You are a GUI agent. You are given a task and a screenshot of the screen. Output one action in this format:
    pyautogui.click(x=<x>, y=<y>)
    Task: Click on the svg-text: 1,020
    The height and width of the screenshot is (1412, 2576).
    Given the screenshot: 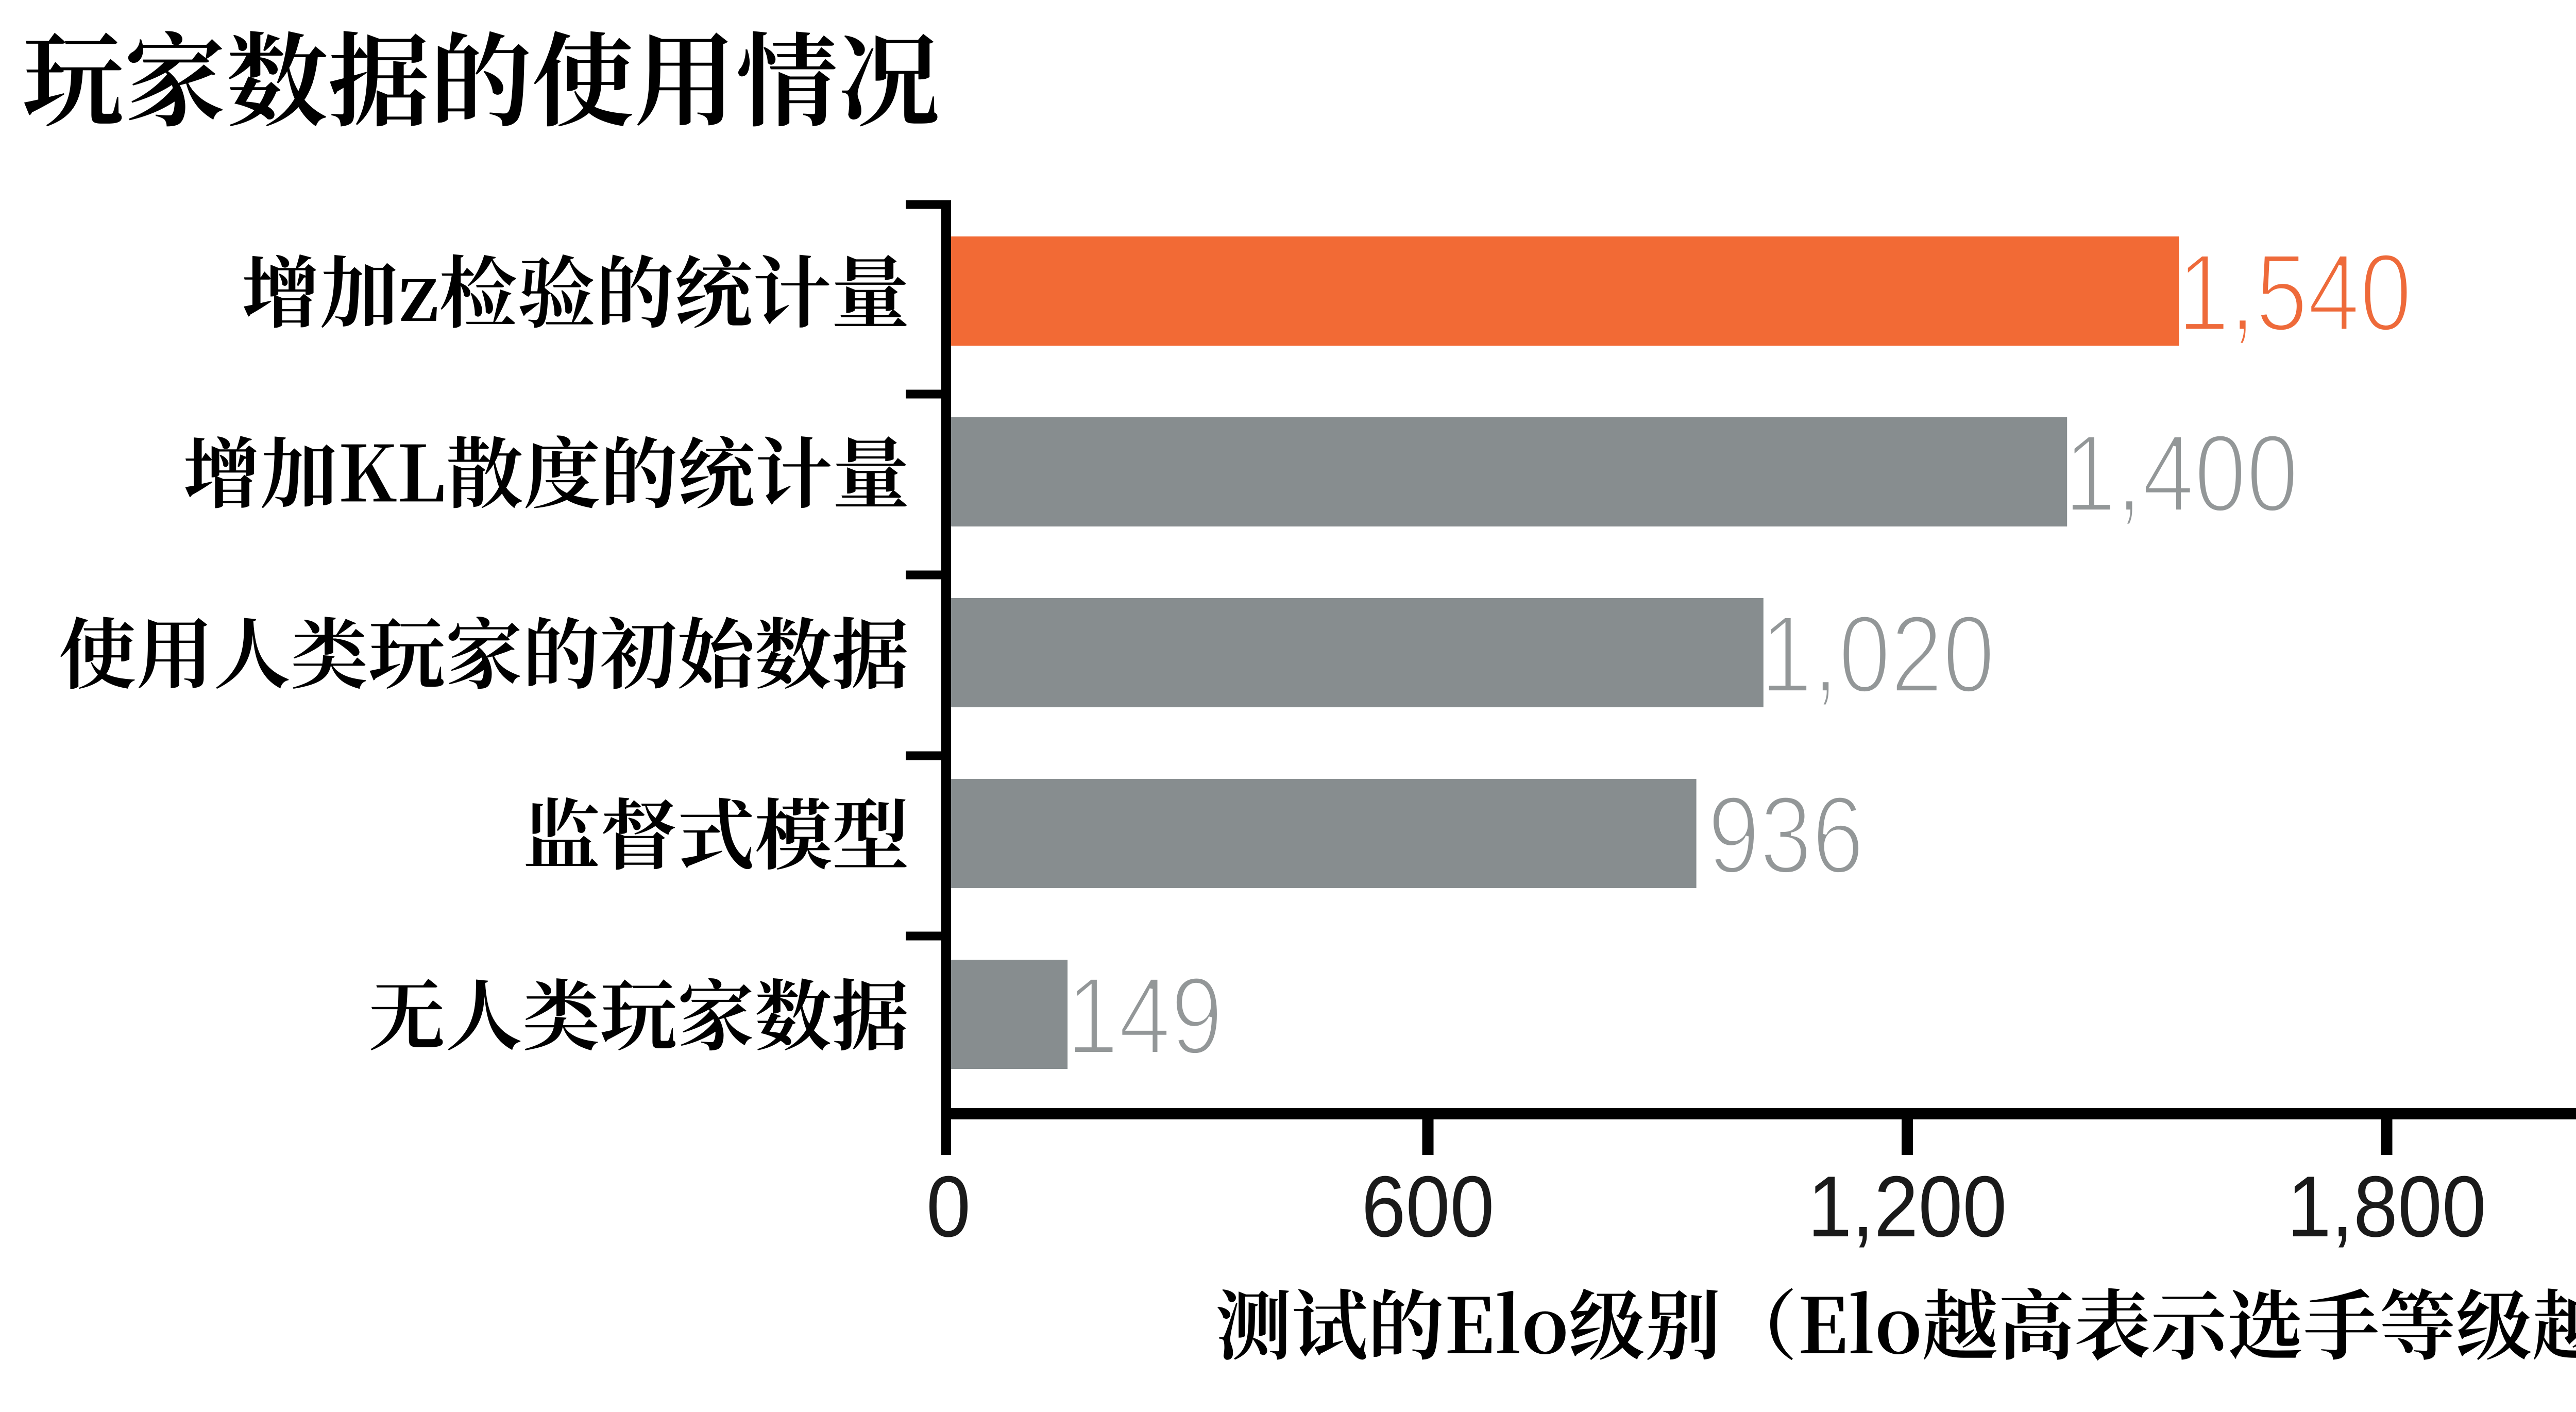 What is the action you would take?
    pyautogui.click(x=1877, y=654)
    